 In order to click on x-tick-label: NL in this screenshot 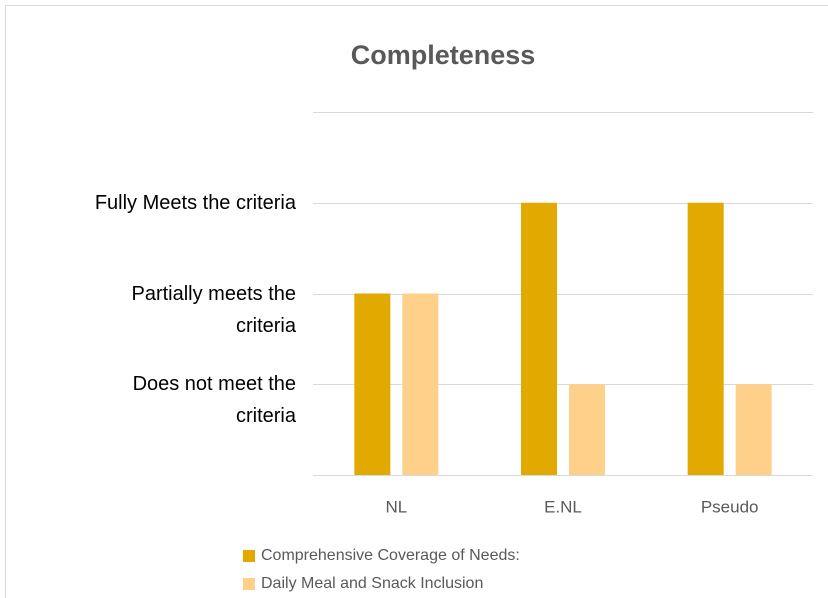, I will do `click(396, 506)`.